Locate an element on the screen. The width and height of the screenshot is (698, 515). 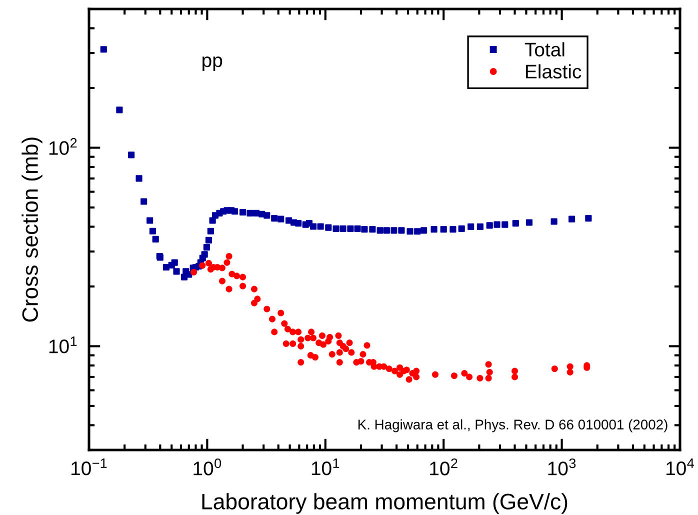
x-tick-label: 10$^{1}$ is located at coordinates (326, 467).